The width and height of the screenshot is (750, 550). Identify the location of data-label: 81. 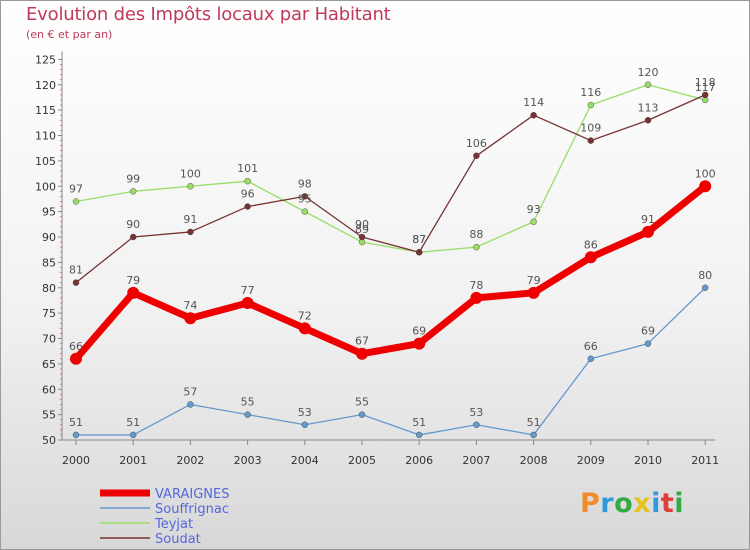
(76, 270).